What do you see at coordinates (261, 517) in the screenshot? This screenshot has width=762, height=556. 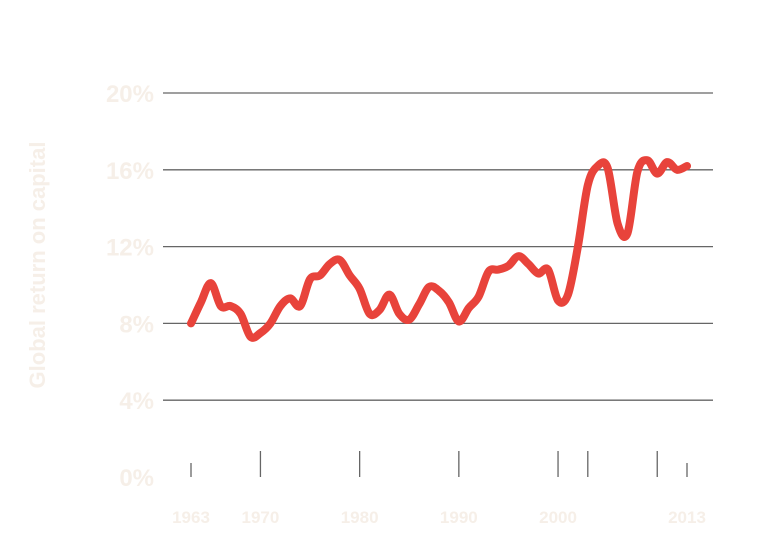 I see `x-tick-label: 1970` at bounding box center [261, 517].